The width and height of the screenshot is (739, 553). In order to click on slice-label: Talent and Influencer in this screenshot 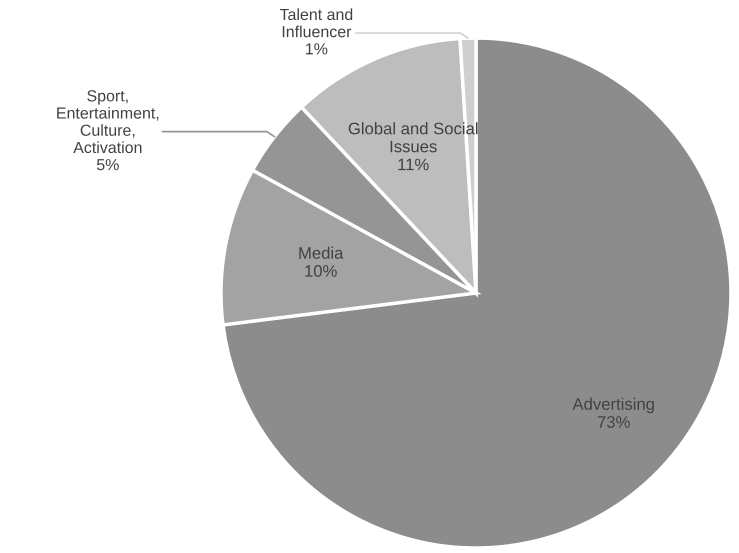, I will do `click(316, 23)`.